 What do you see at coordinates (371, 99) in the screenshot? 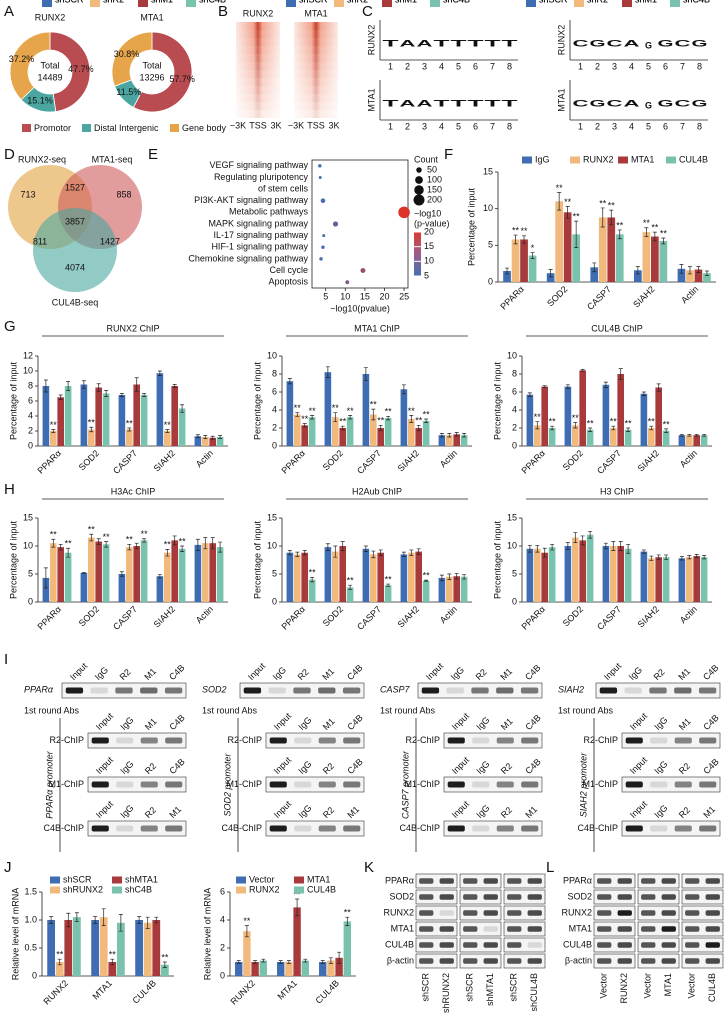
I see `motif-row-label: MTA1` at bounding box center [371, 99].